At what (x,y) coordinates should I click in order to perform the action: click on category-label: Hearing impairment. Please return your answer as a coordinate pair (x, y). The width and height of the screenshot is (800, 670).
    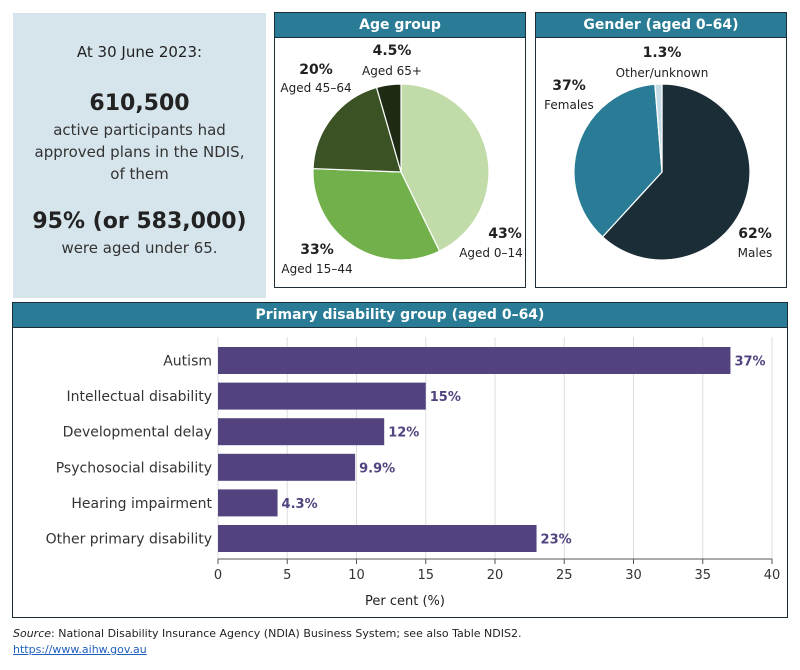
    Looking at the image, I should click on (141, 504).